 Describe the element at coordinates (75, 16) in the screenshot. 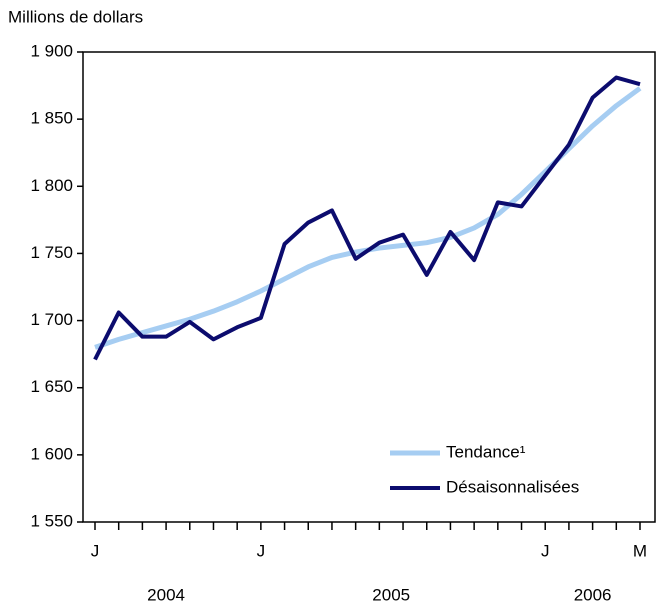

I see `y-axis-title: Millions de dollars` at that location.